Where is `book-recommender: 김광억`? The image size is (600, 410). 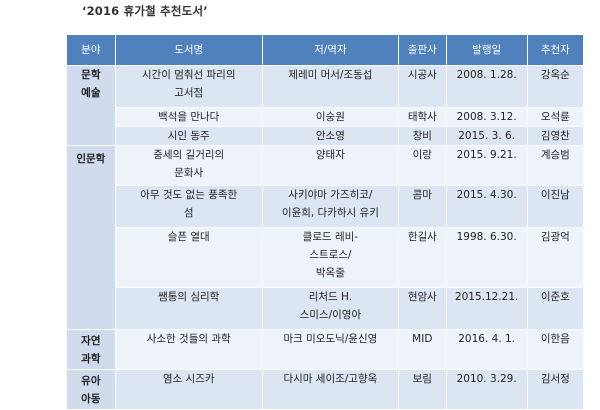 book-recommender: 김광억 is located at coordinates (555, 257).